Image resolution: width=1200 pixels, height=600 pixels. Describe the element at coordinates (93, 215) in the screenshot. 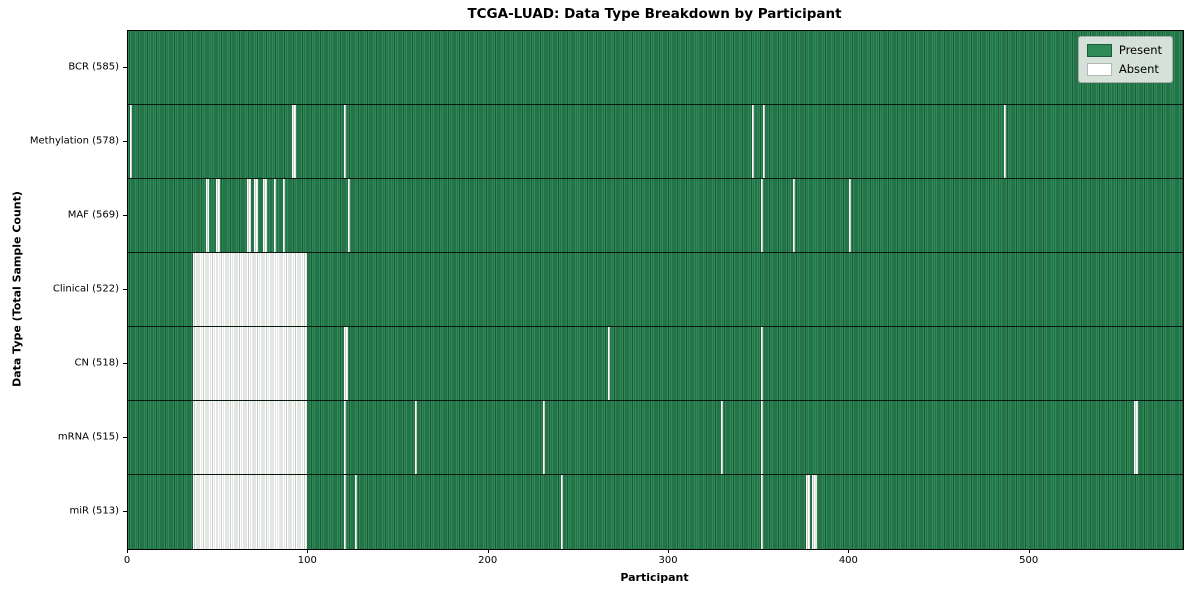

I see `y-tick-label: MAF (569)` at that location.